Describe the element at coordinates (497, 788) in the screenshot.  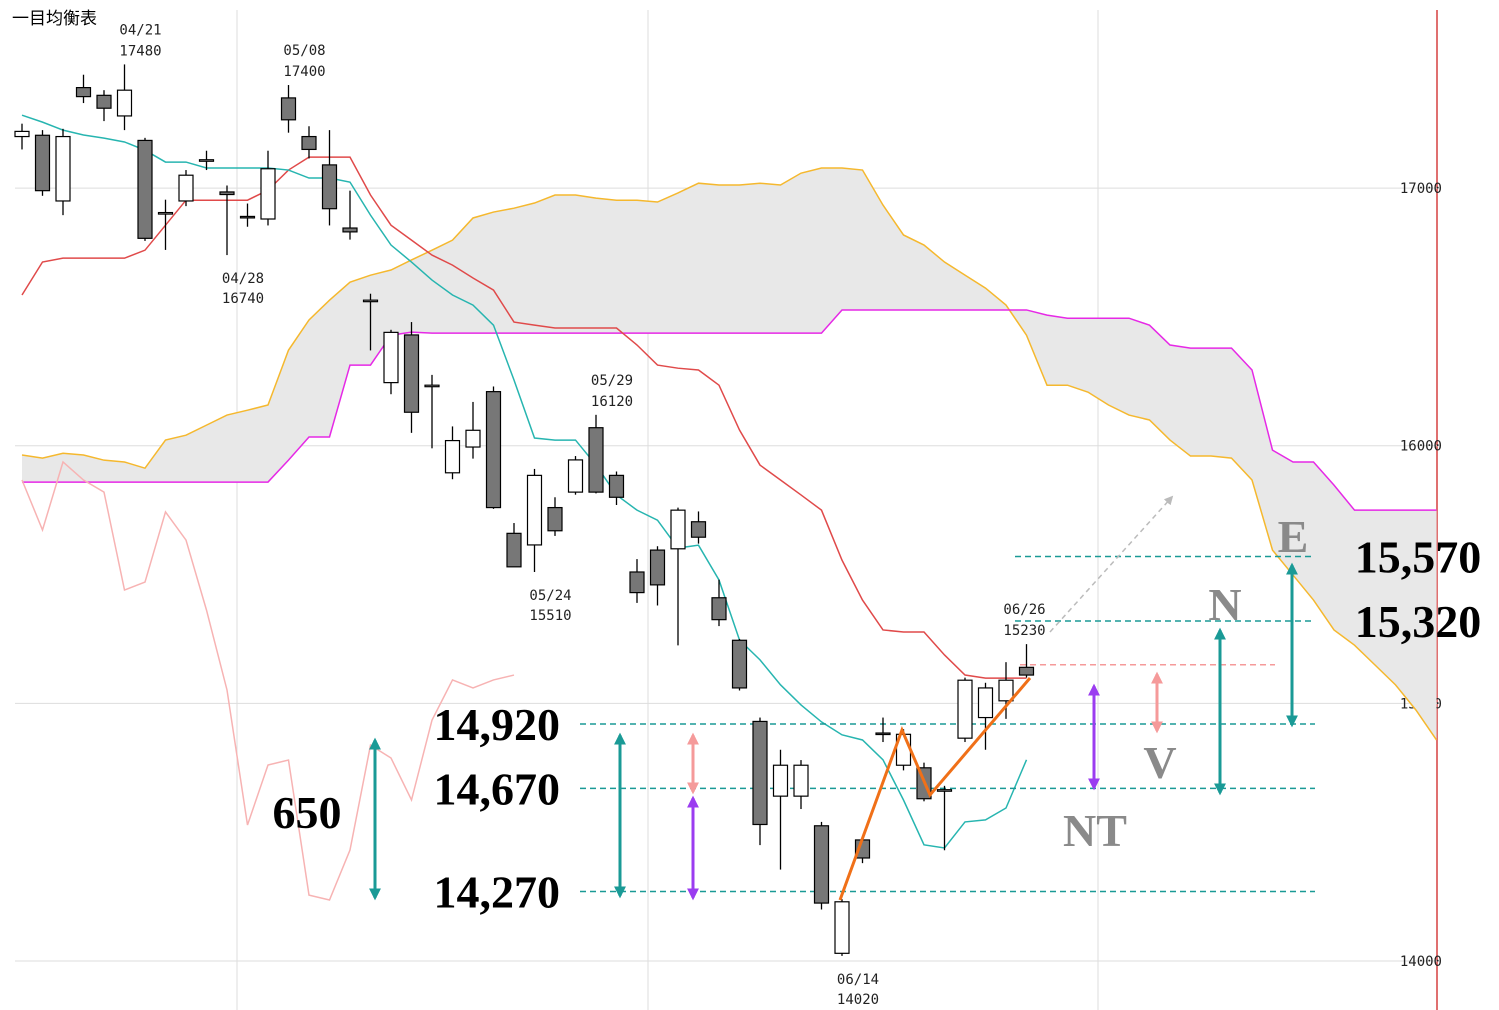
I see `level-label: 14,670` at that location.